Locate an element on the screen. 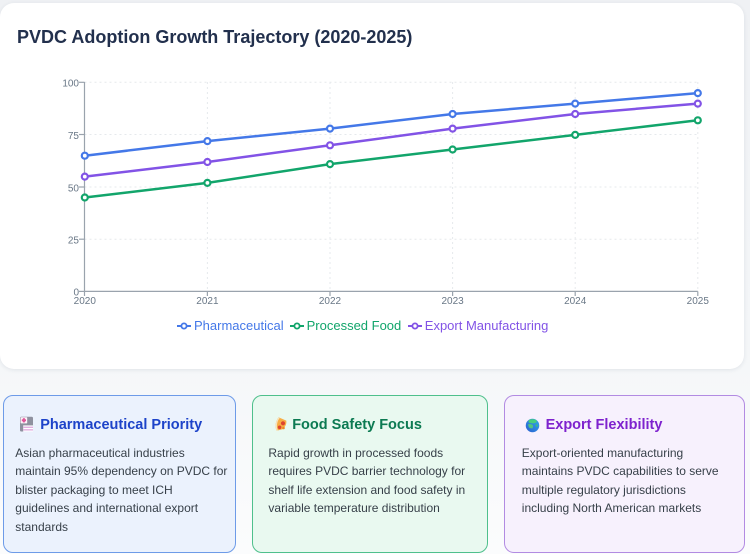  svg-text: 25 is located at coordinates (74, 241).